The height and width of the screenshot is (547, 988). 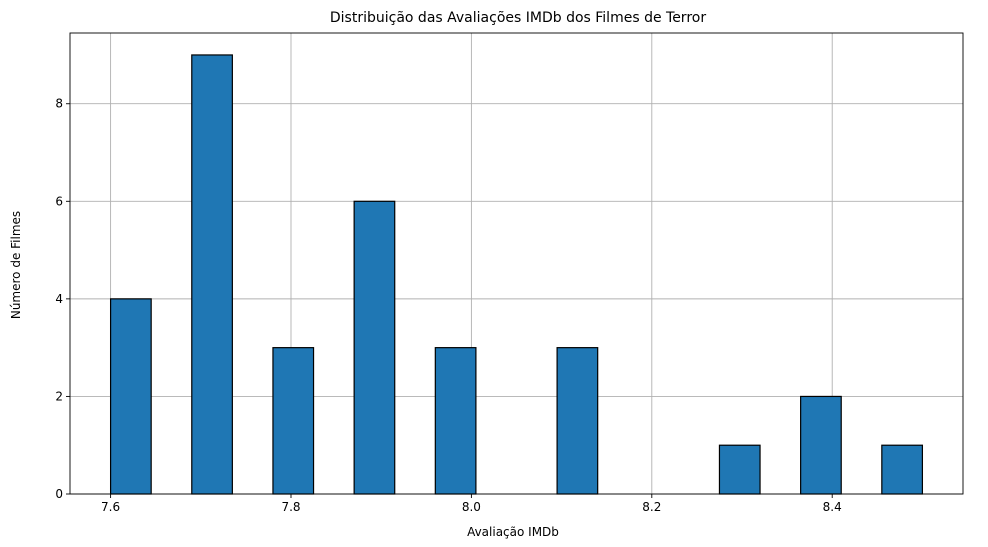 What do you see at coordinates (513, 532) in the screenshot?
I see `x-axis-label: Avaliação IMDb` at bounding box center [513, 532].